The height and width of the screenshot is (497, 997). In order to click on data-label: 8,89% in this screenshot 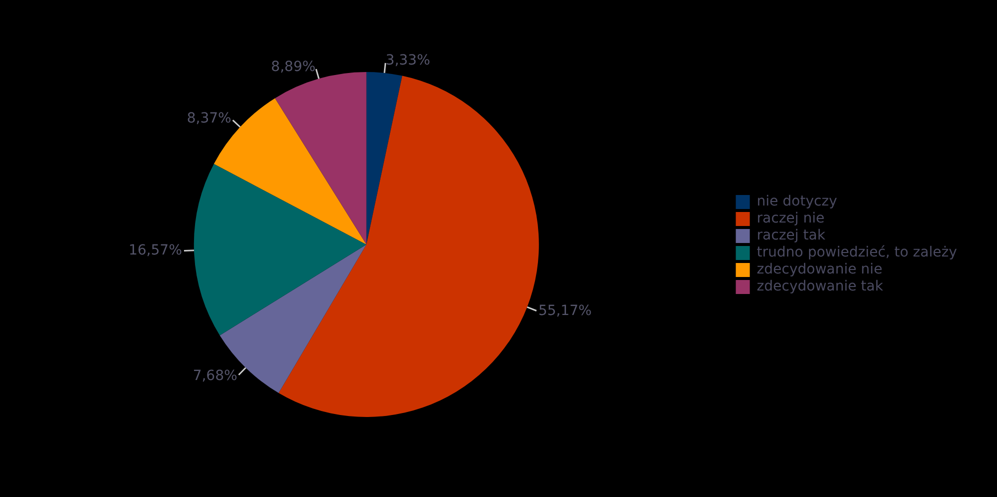, I will do `click(293, 66)`.